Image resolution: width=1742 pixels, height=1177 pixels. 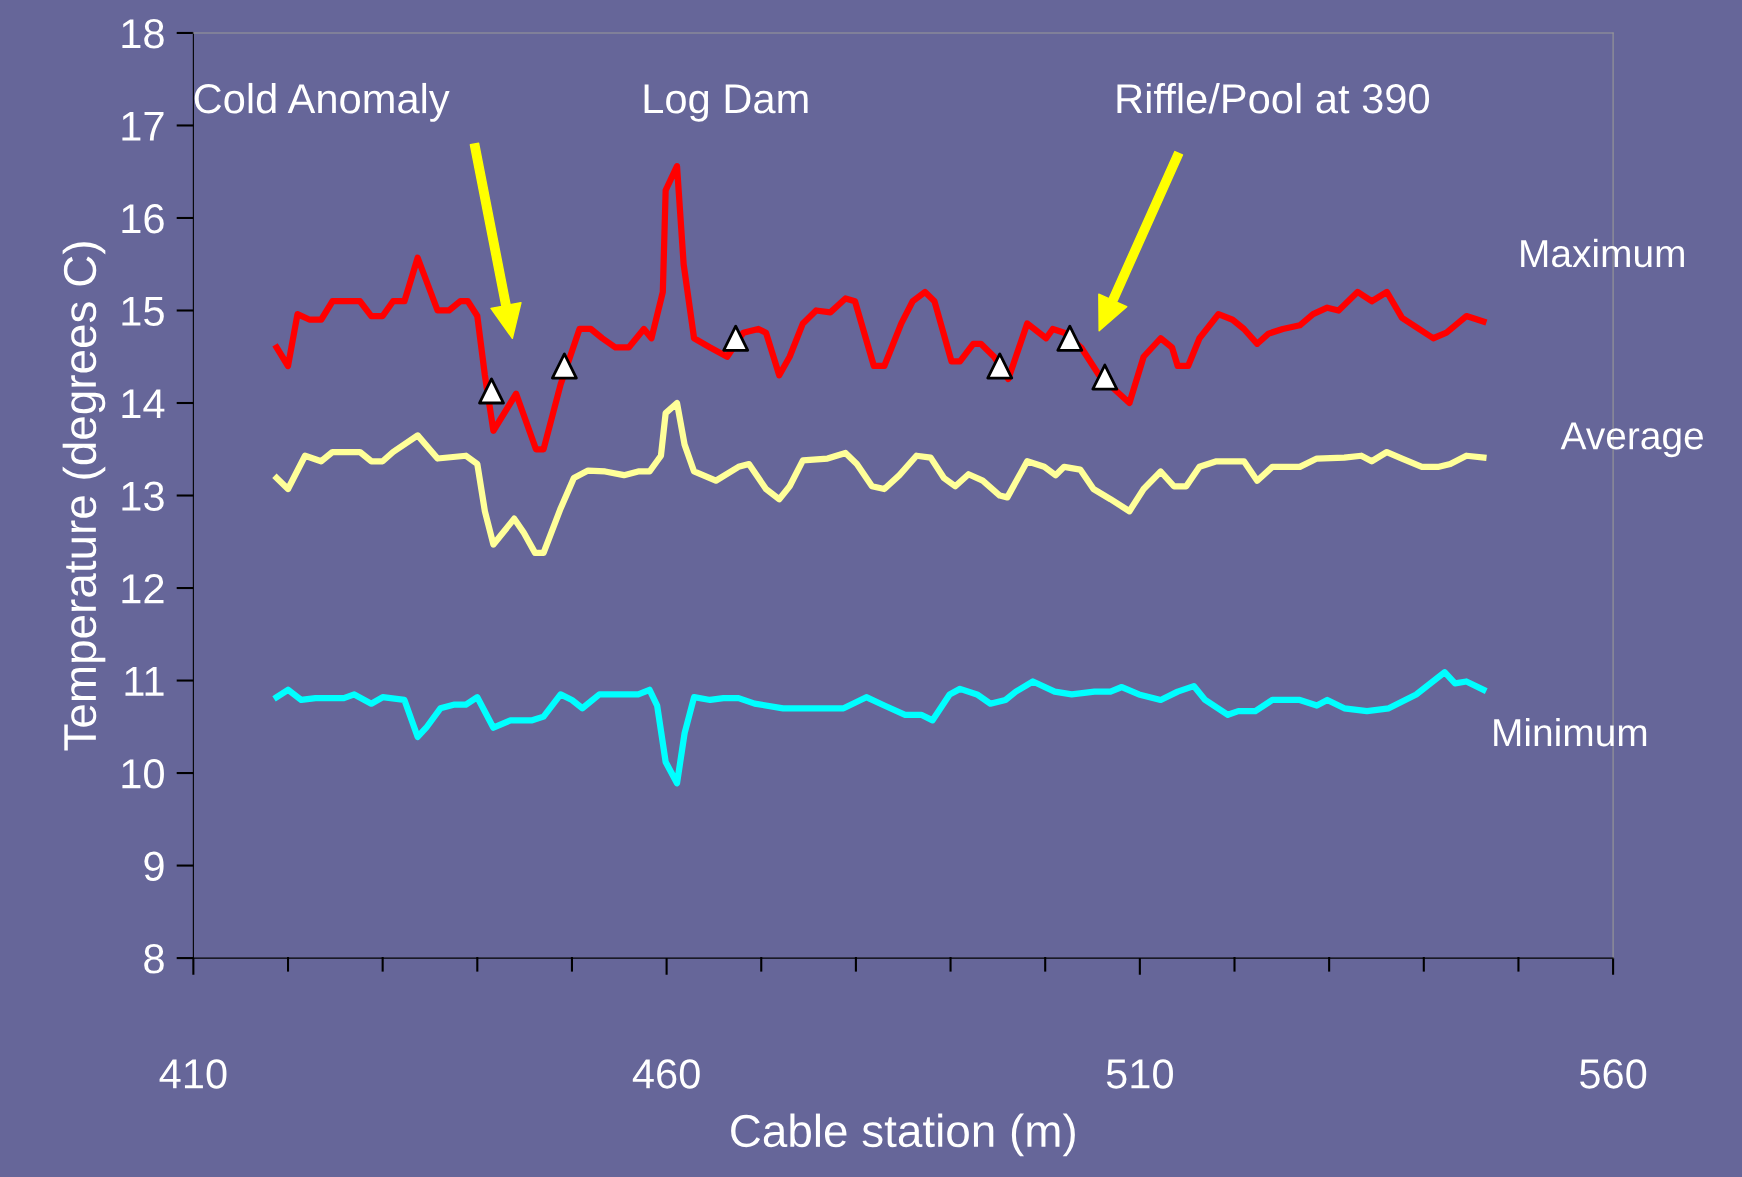 What do you see at coordinates (1570, 732) in the screenshot?
I see `series-label: Minimum` at bounding box center [1570, 732].